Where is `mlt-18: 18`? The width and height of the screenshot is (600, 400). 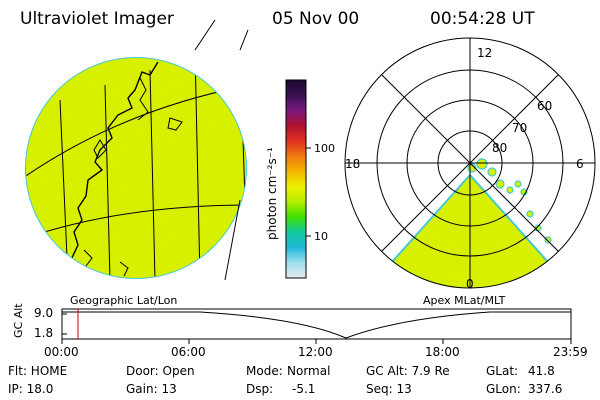
mlt-18: 18 is located at coordinates (352, 164).